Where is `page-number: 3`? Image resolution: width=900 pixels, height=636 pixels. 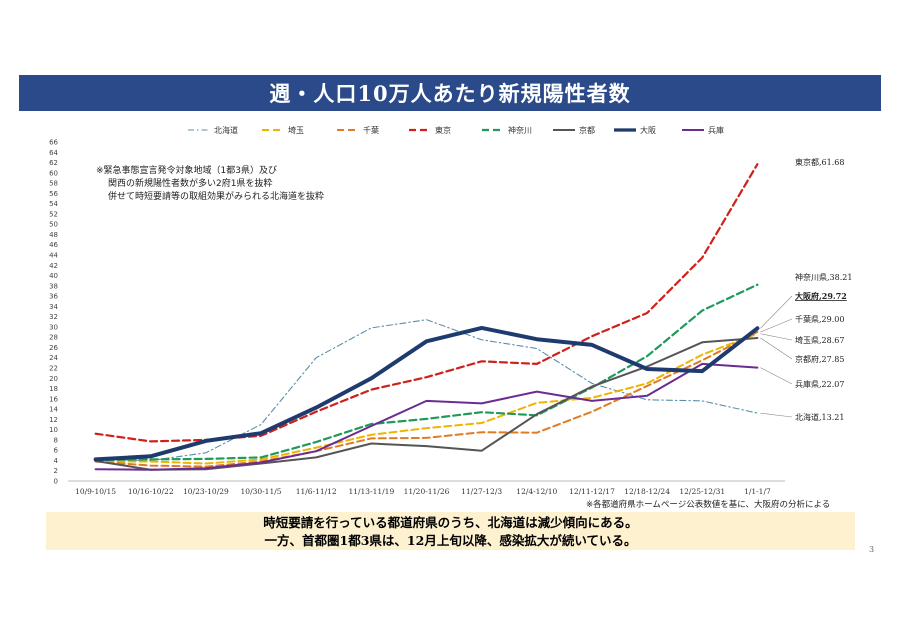
page-number: 3 is located at coordinates (872, 549).